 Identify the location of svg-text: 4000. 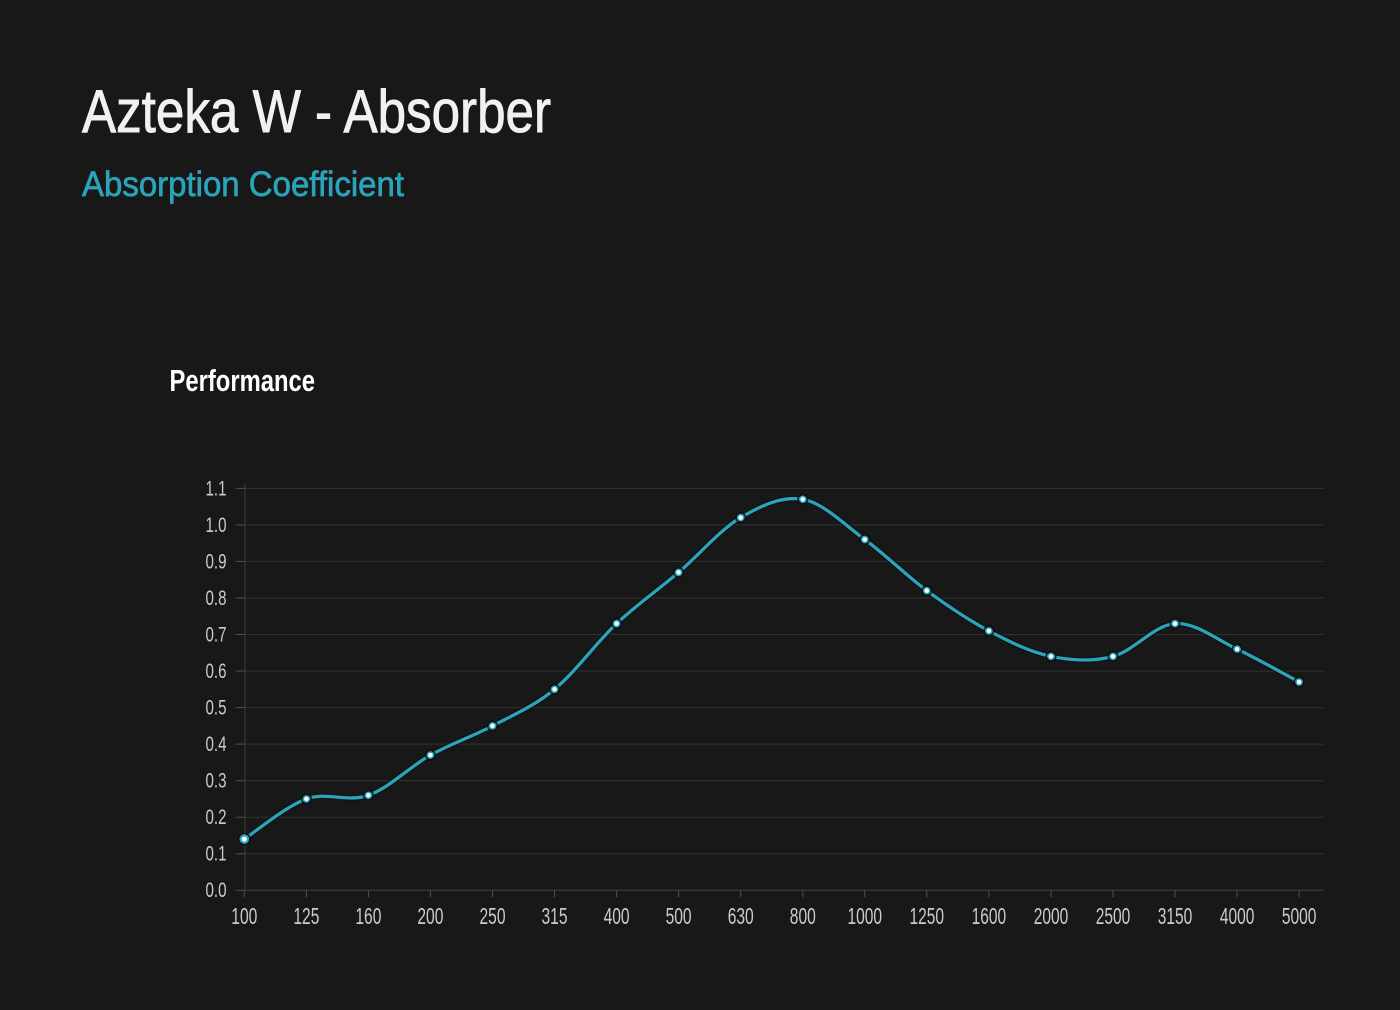
(1237, 916).